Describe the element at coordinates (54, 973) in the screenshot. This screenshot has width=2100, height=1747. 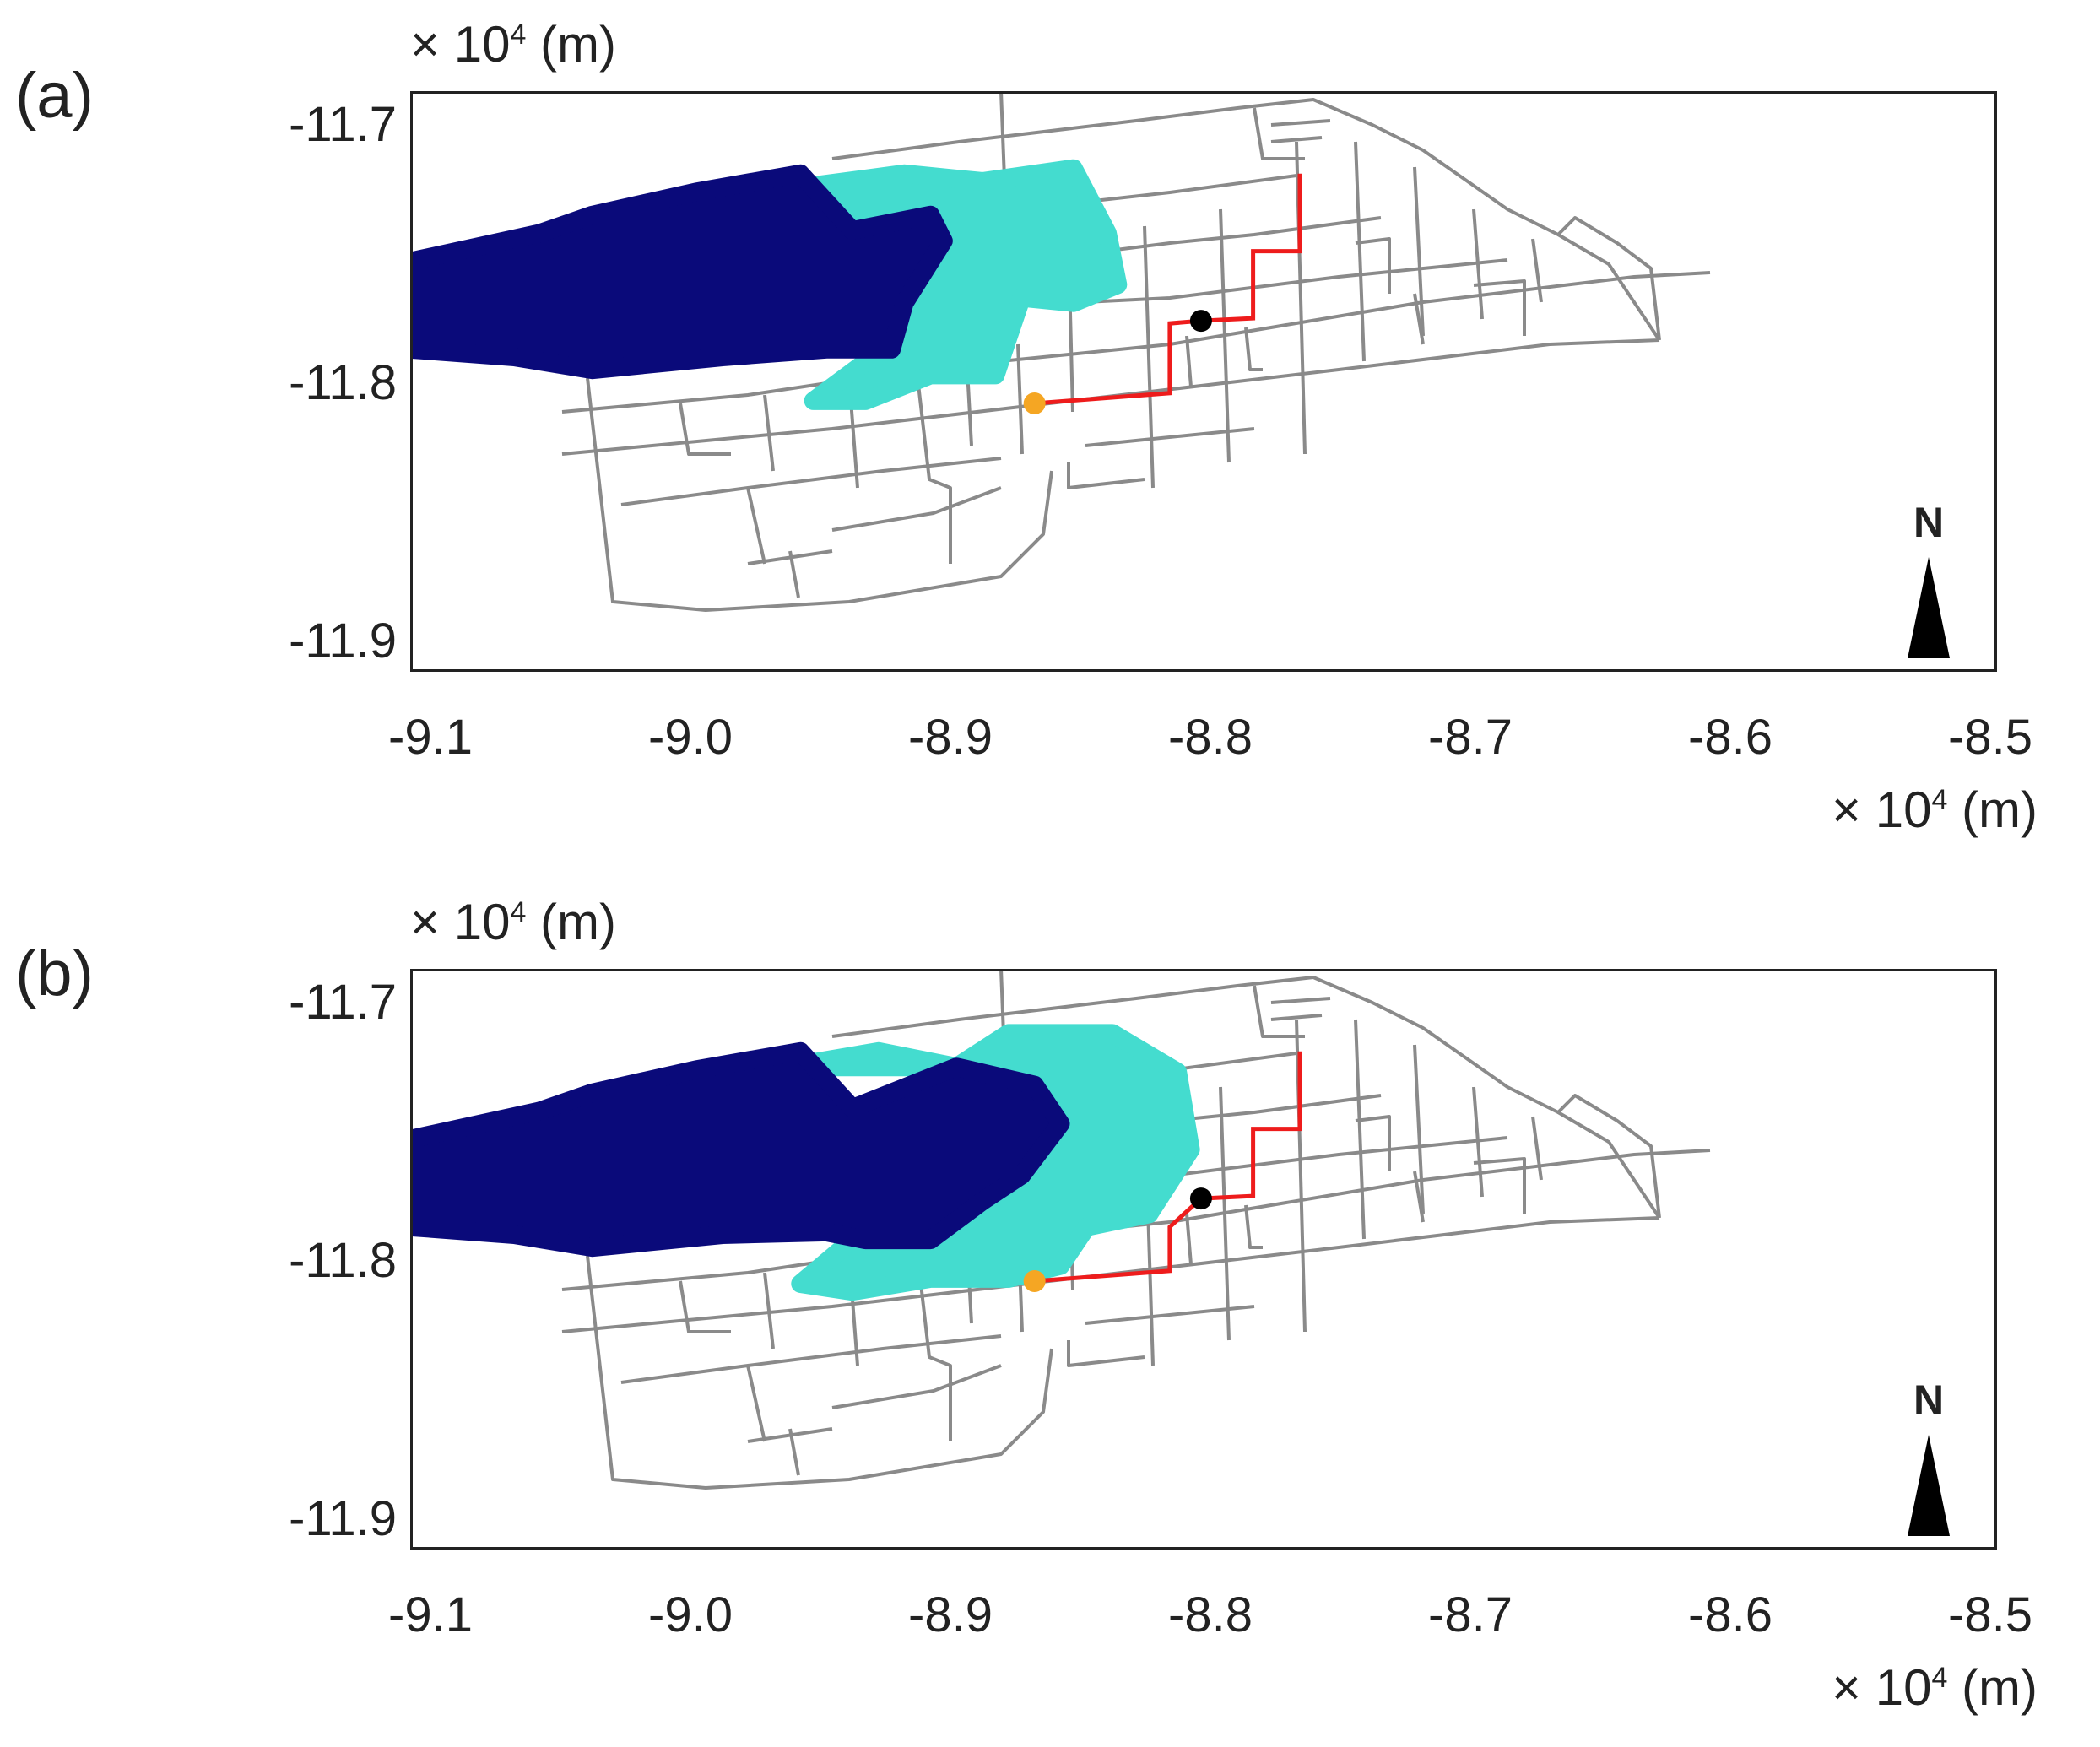
I see `panel-label: (b)` at that location.